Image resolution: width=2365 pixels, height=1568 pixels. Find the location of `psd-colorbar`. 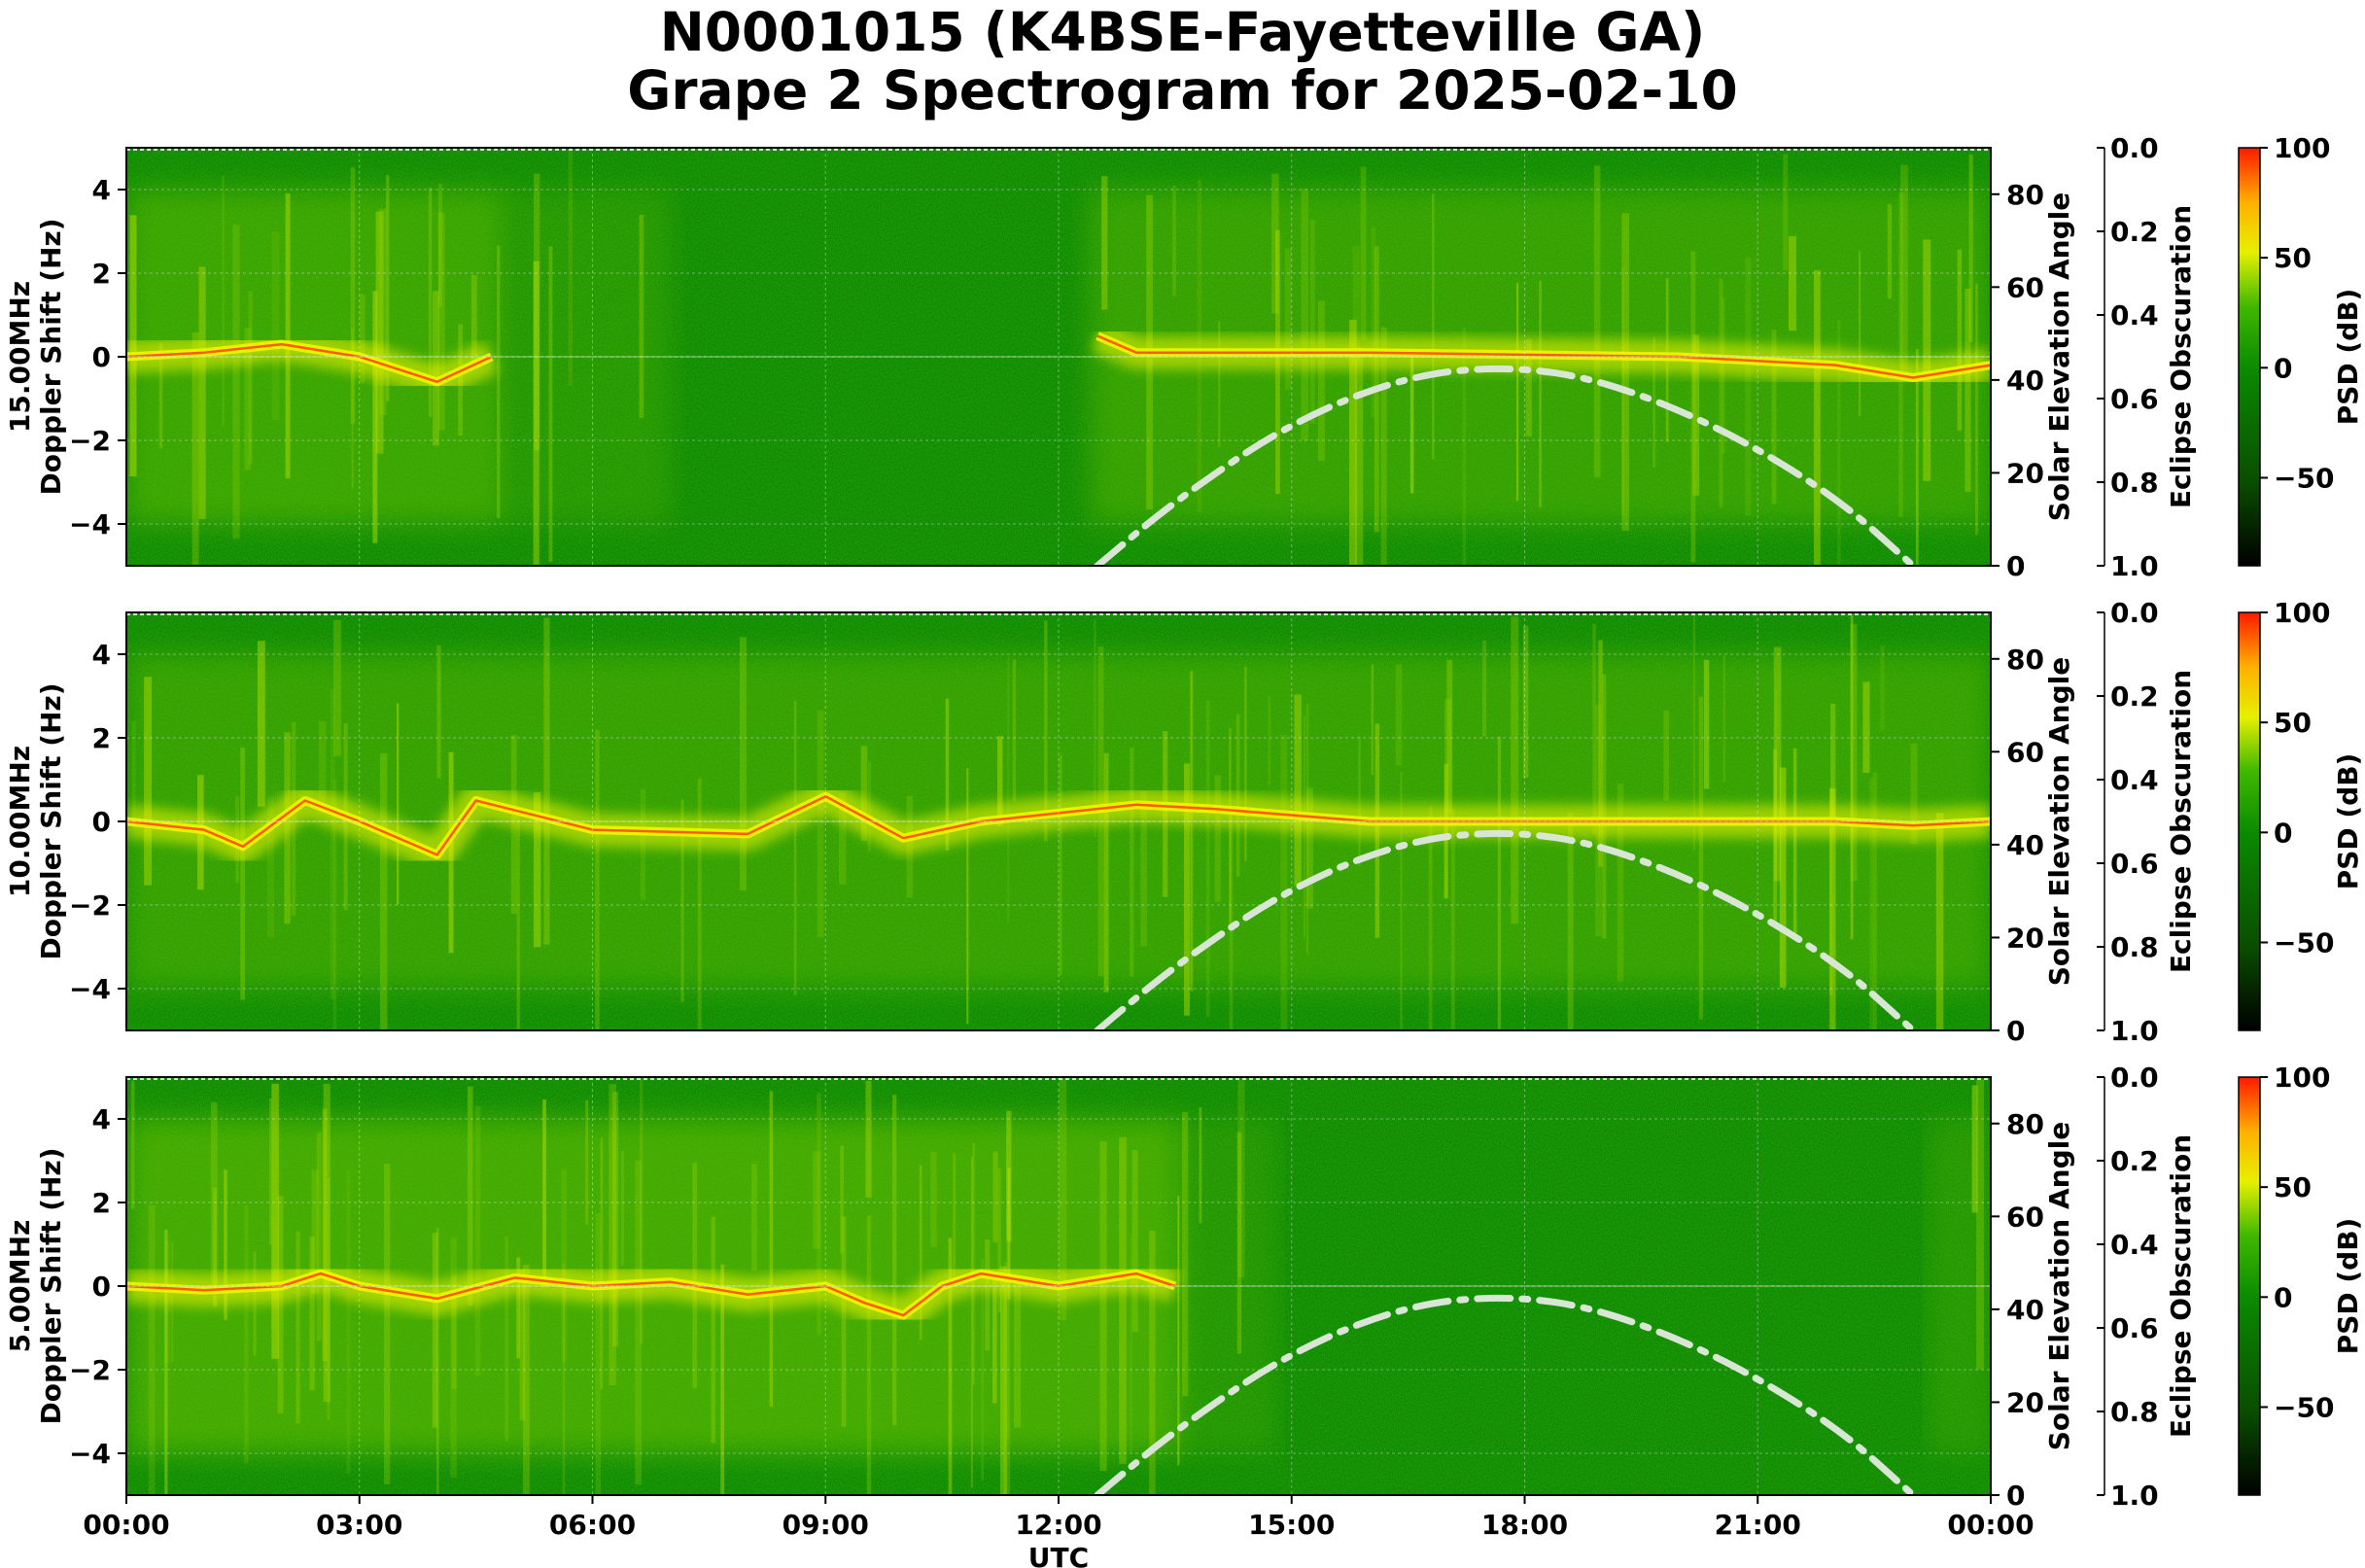

psd-colorbar is located at coordinates (2249, 821).